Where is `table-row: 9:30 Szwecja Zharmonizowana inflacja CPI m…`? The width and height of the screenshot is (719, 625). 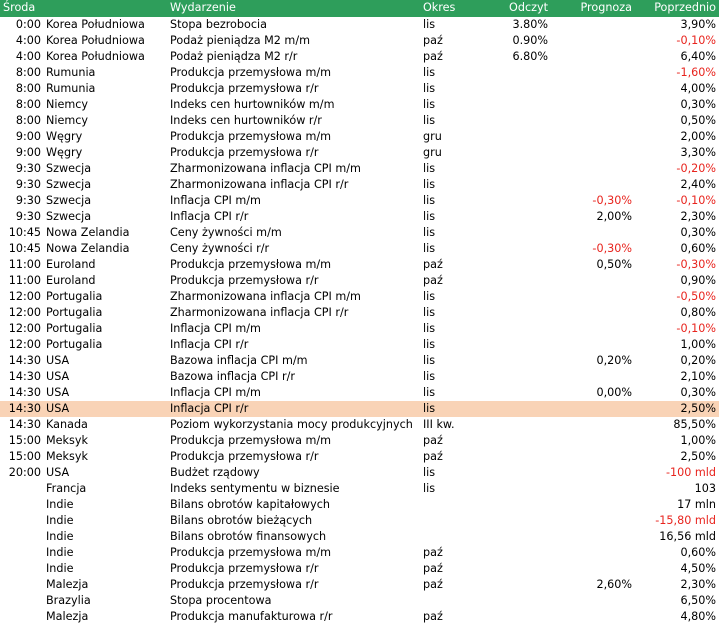 table-row: 9:30 Szwecja Zharmonizowana inflacja CPI m… is located at coordinates (359, 169).